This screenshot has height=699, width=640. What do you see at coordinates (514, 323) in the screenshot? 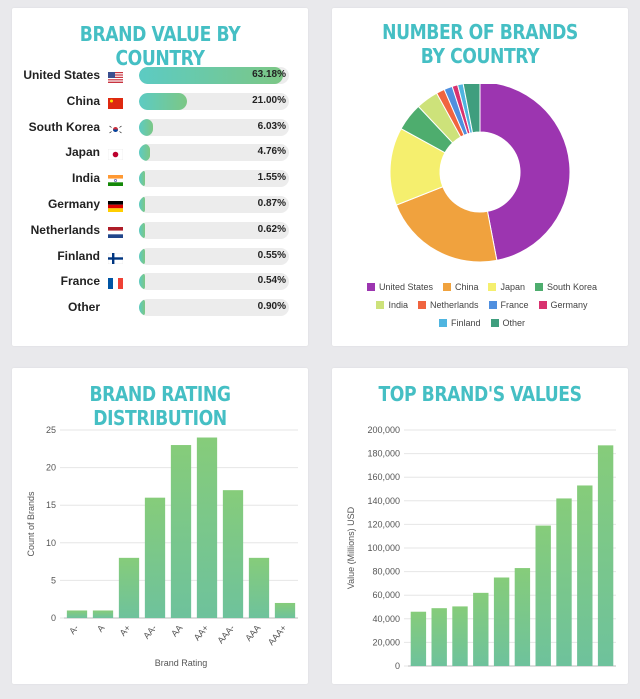
I see `legend-label: Other` at bounding box center [514, 323].